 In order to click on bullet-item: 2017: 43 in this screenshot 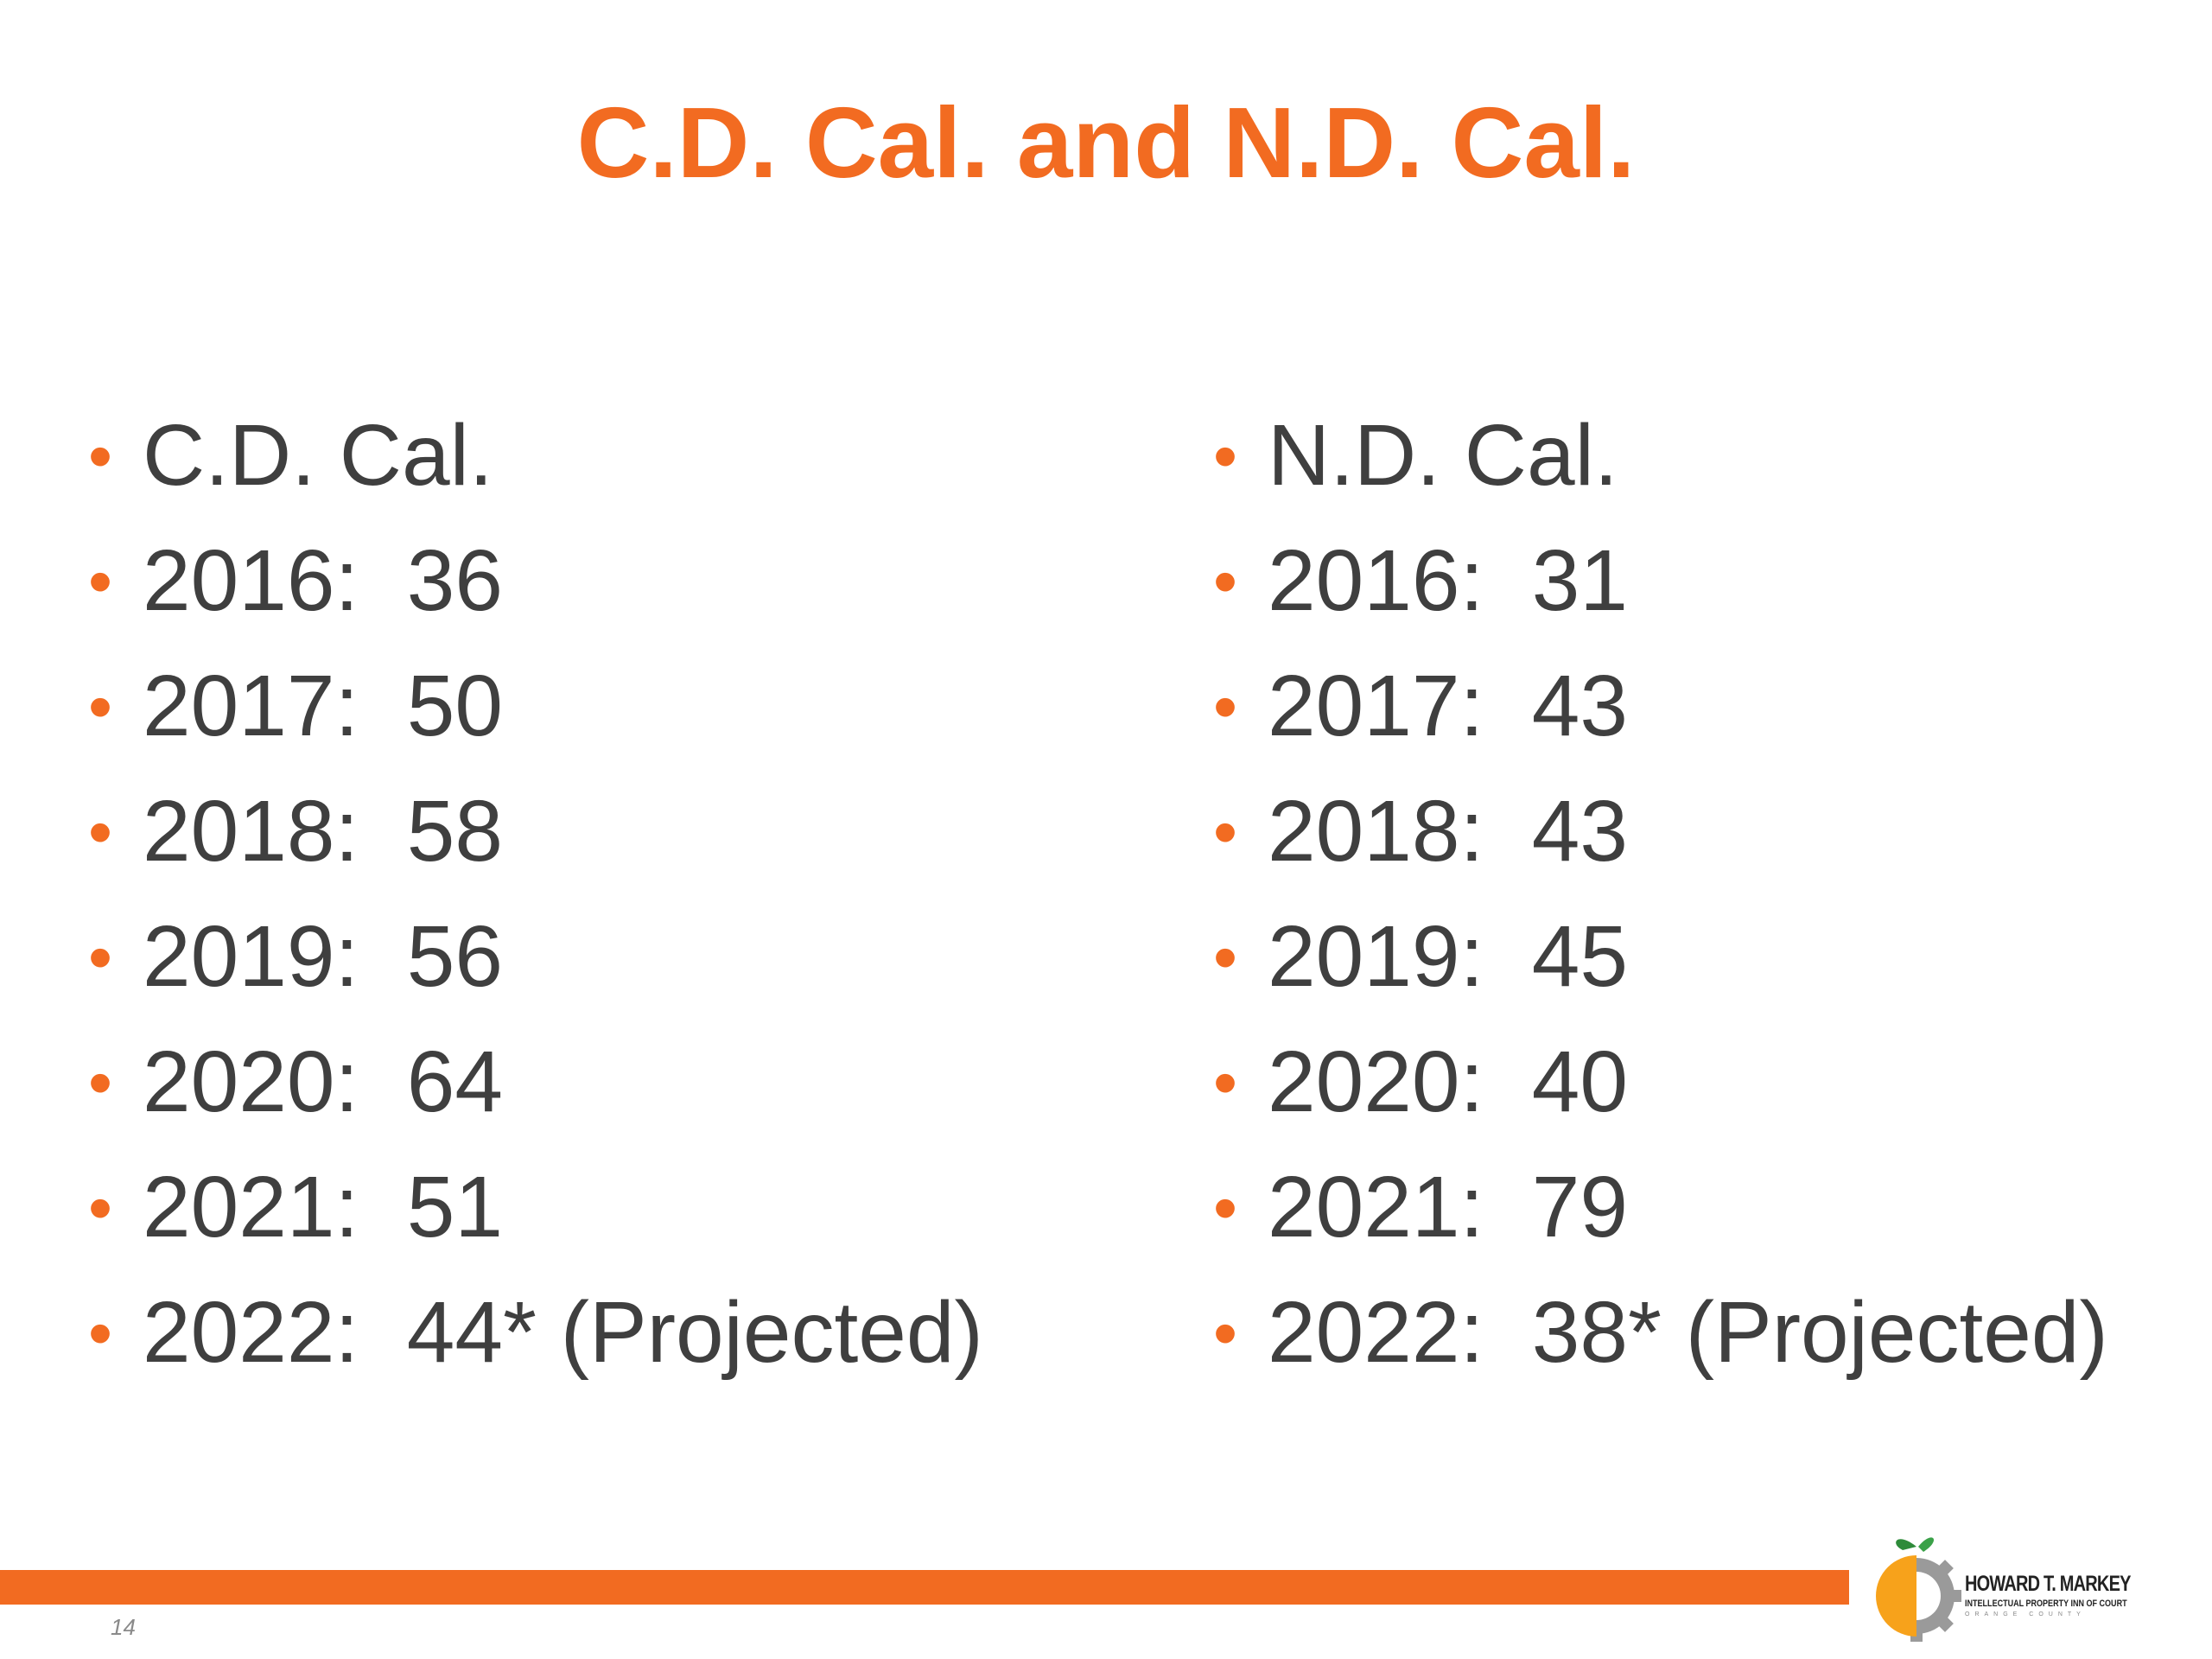, I will do `click(1660, 706)`.